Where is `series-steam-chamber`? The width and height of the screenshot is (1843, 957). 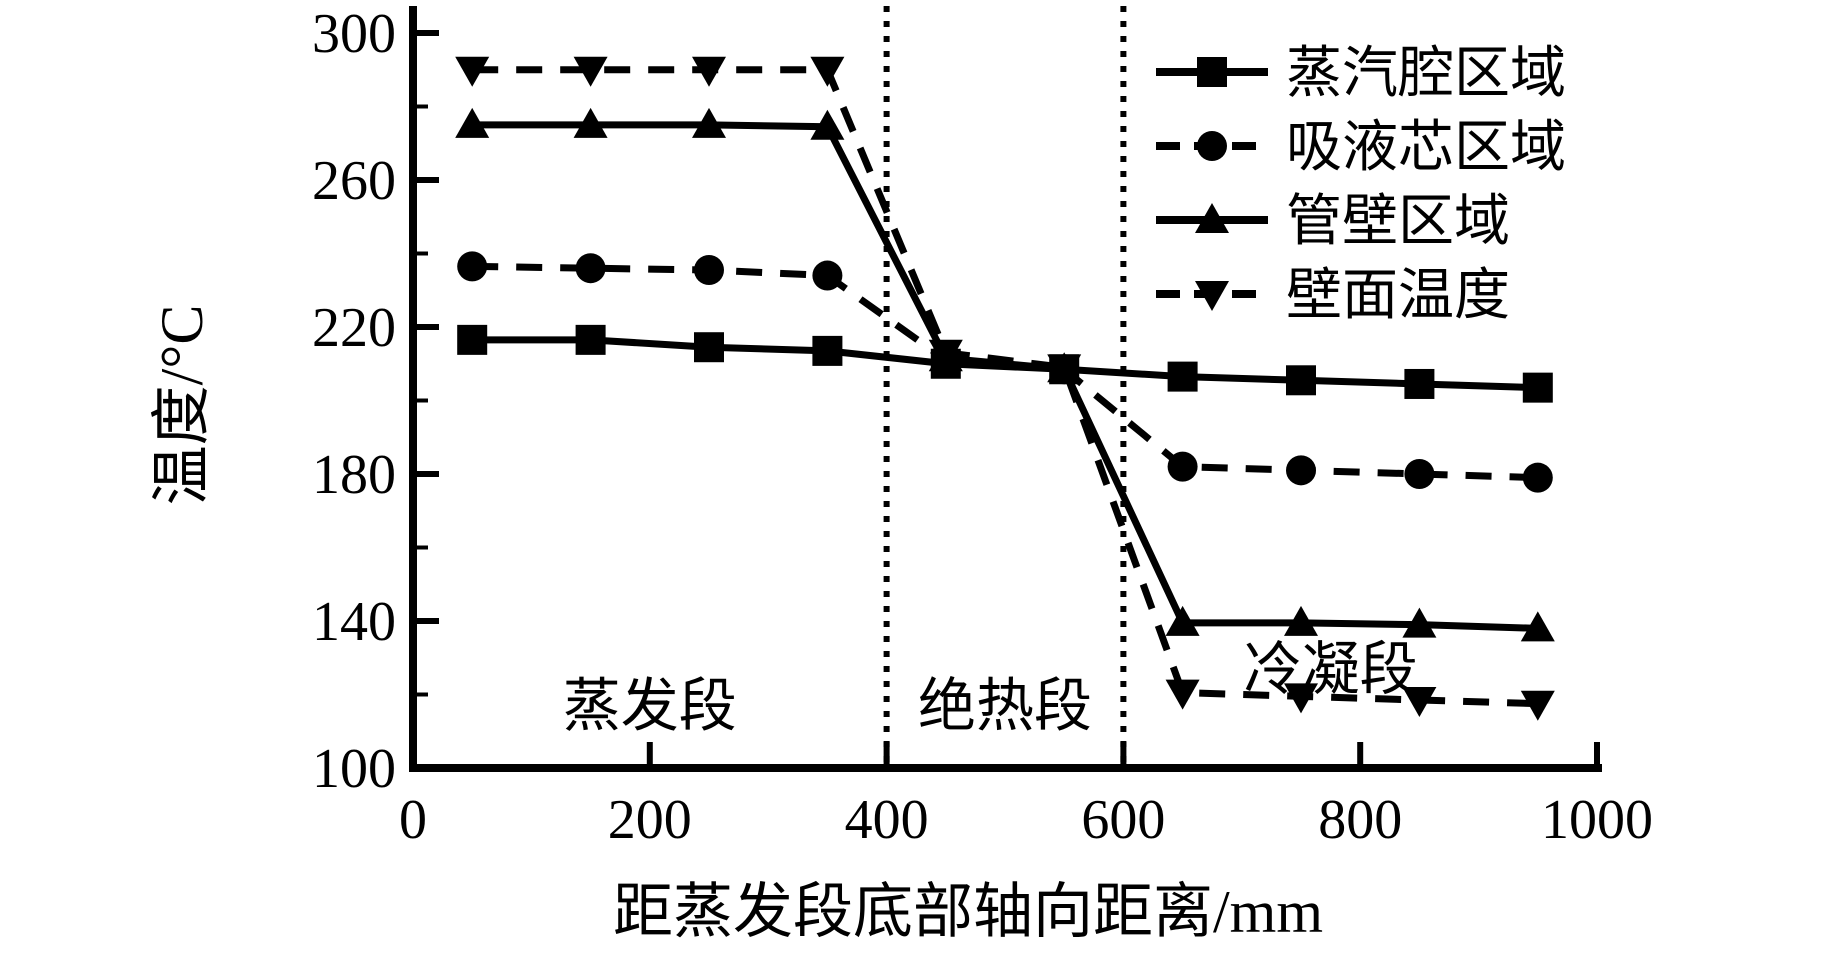 series-steam-chamber is located at coordinates (1005, 363).